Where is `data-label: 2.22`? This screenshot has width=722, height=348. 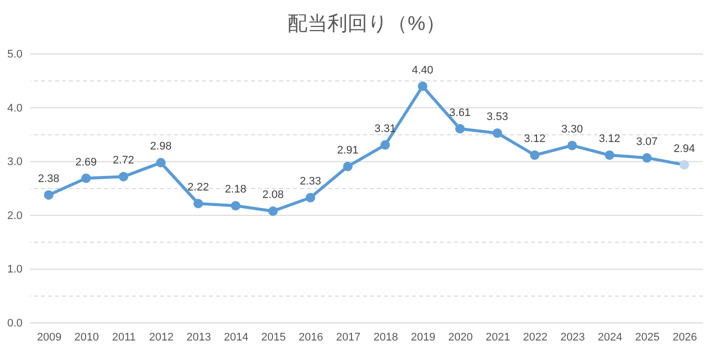
data-label: 2.22 is located at coordinates (198, 188).